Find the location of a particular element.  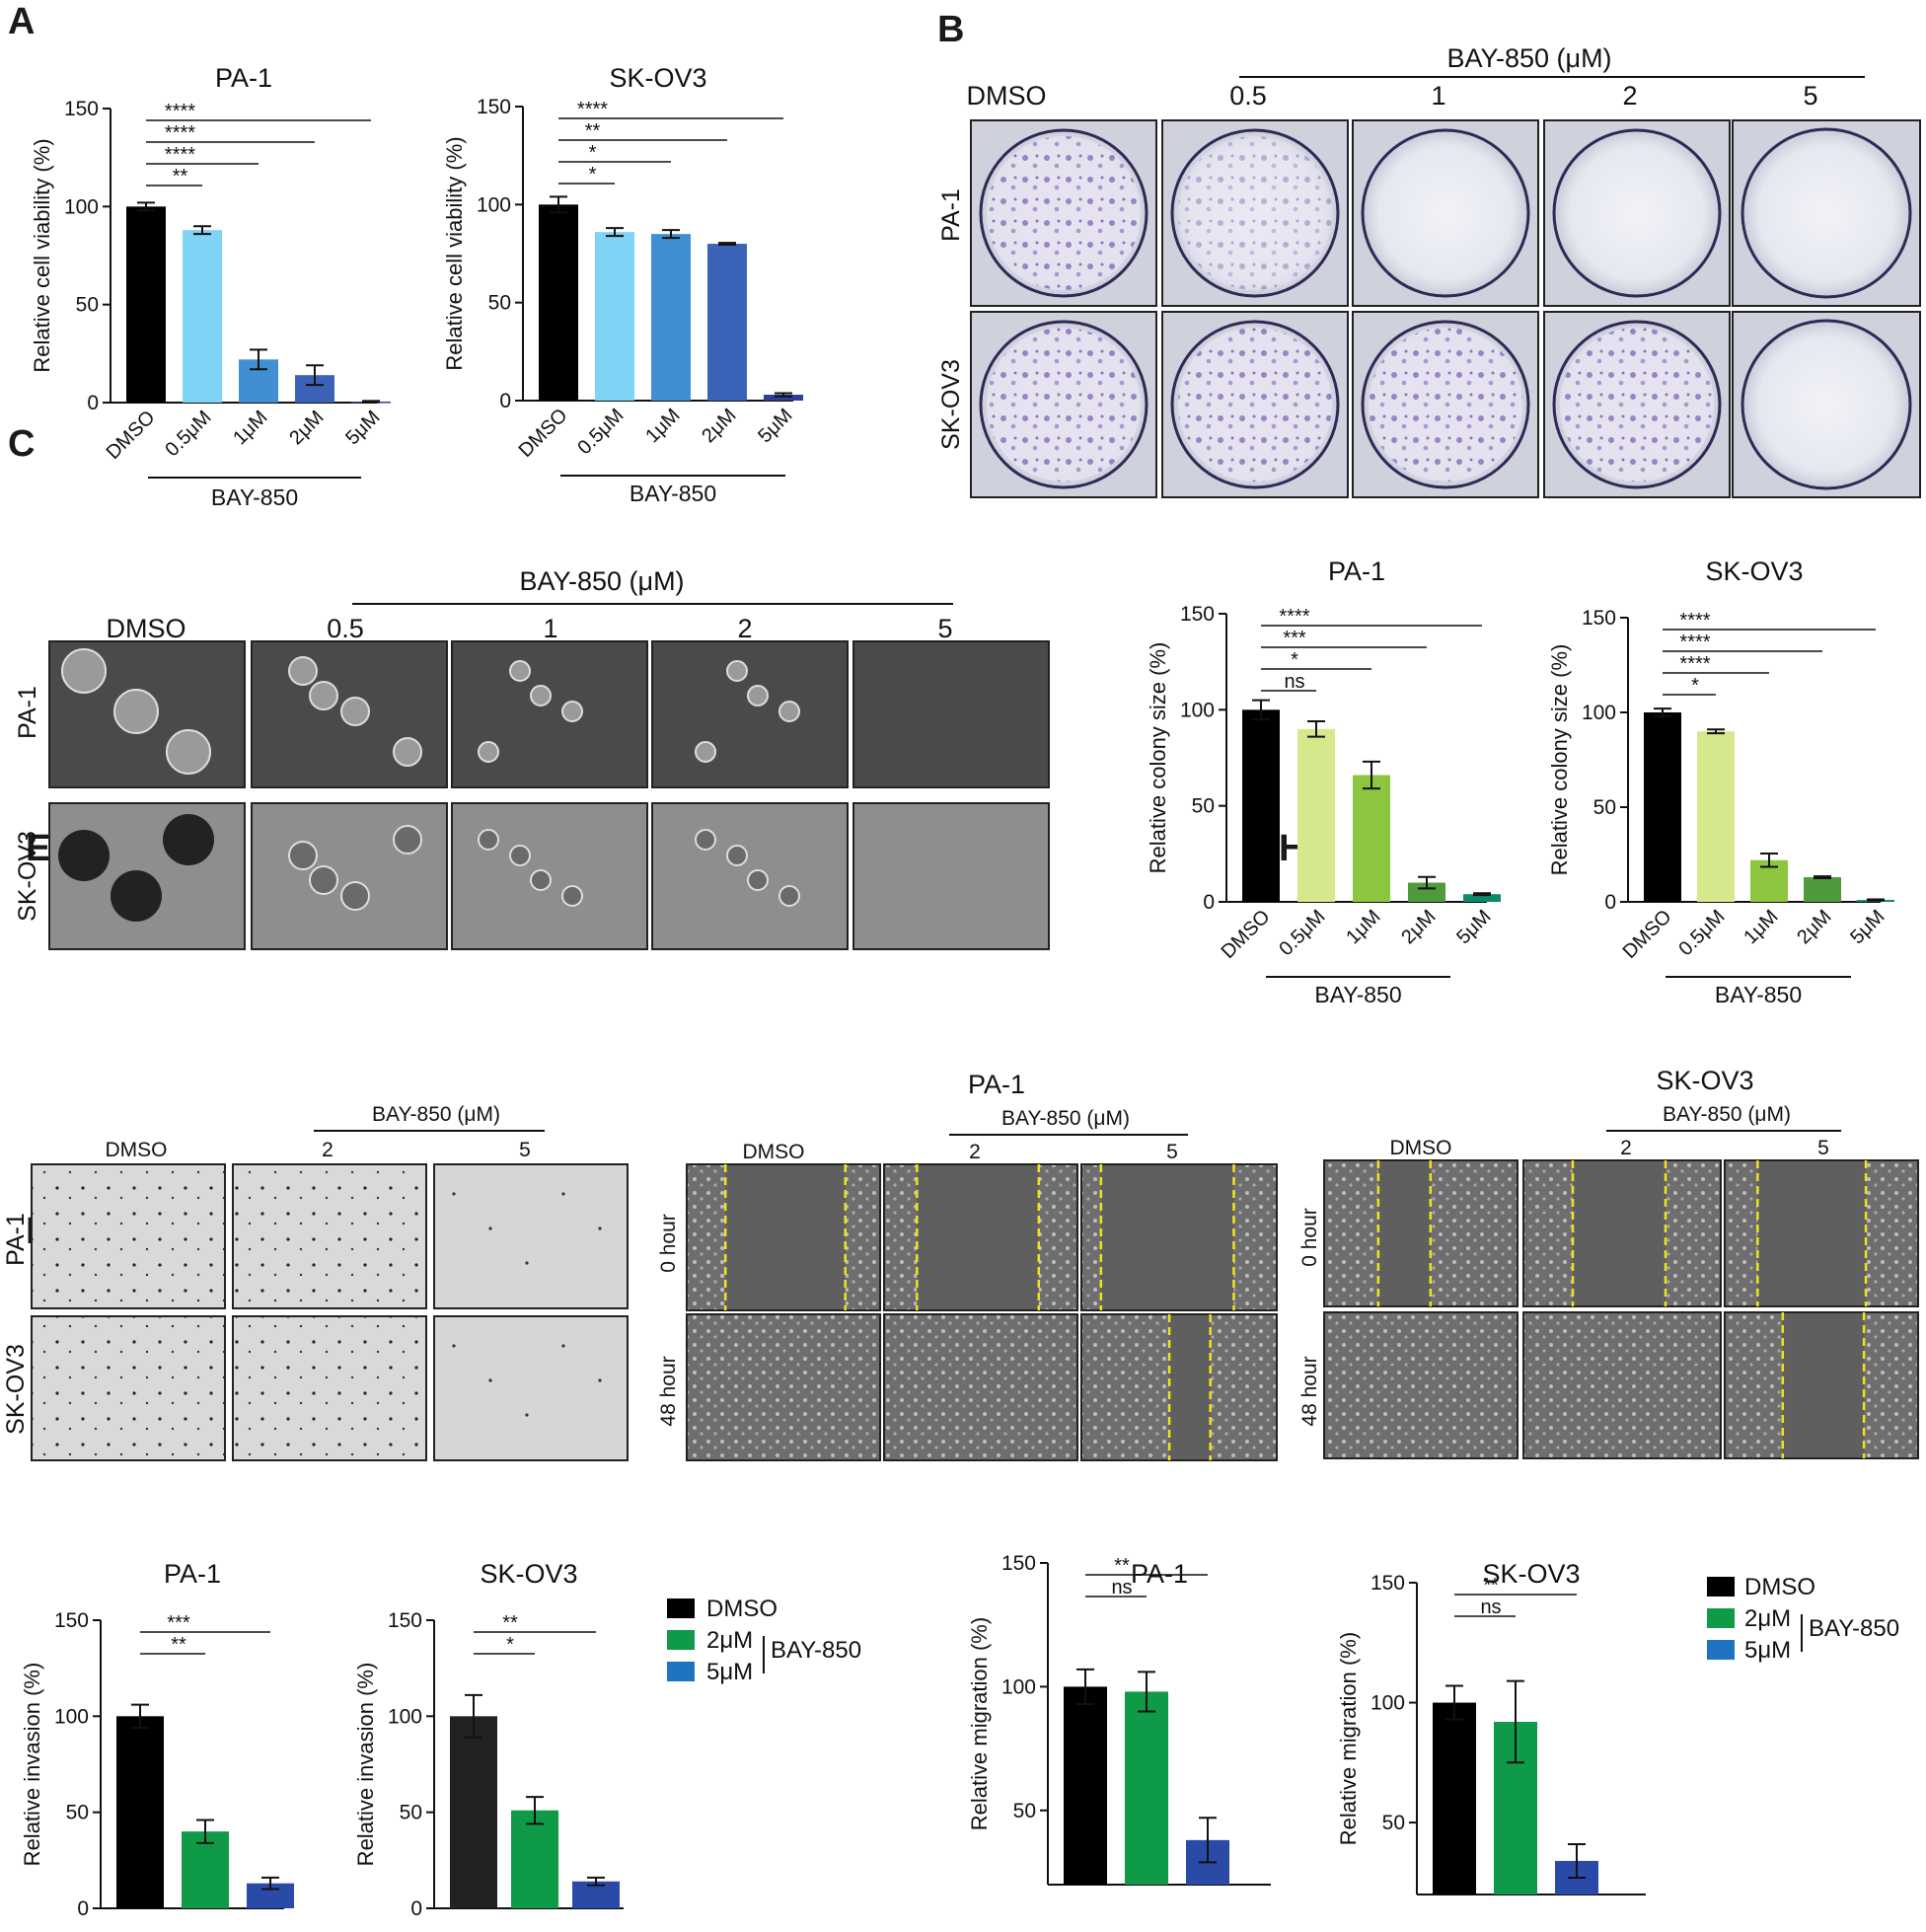

panel-letter-a: A is located at coordinates (21, 21).